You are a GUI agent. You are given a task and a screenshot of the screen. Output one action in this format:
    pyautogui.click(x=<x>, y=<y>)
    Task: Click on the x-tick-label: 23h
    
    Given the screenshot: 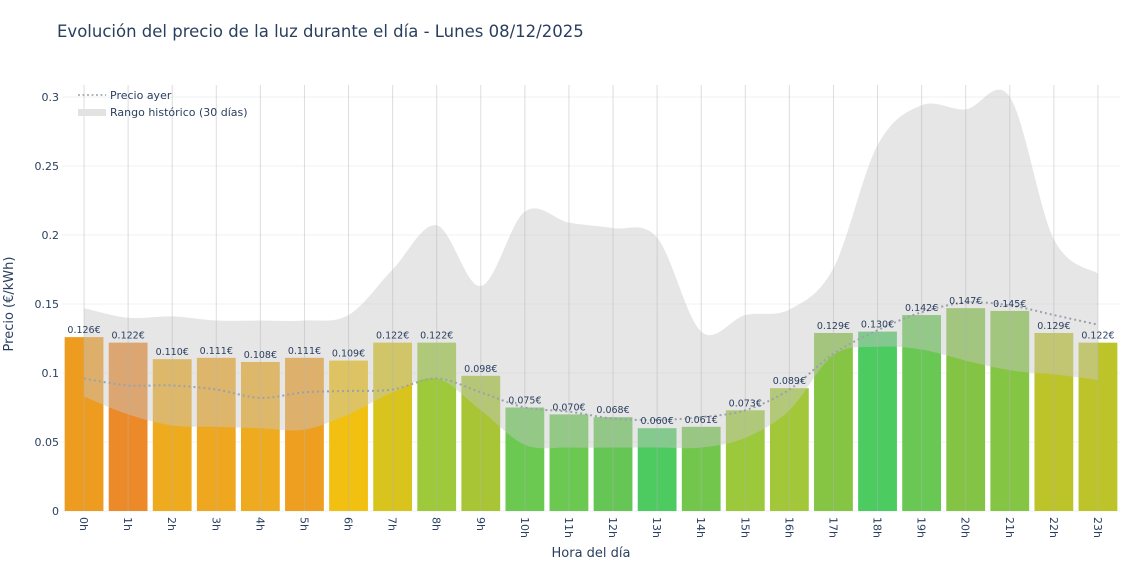 What is the action you would take?
    pyautogui.click(x=1097, y=527)
    